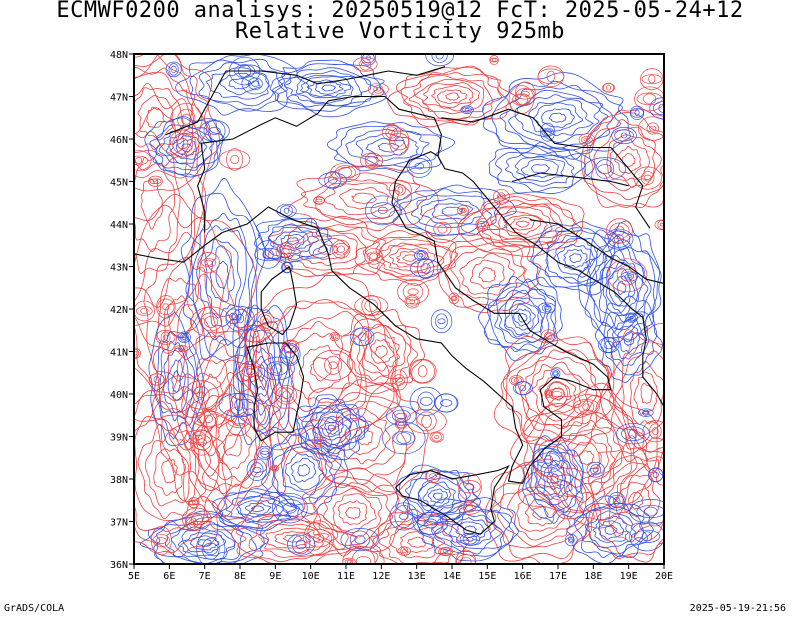  What do you see at coordinates (737, 608) in the screenshot?
I see `render-timestamp: 2025-05-19-21:56` at bounding box center [737, 608].